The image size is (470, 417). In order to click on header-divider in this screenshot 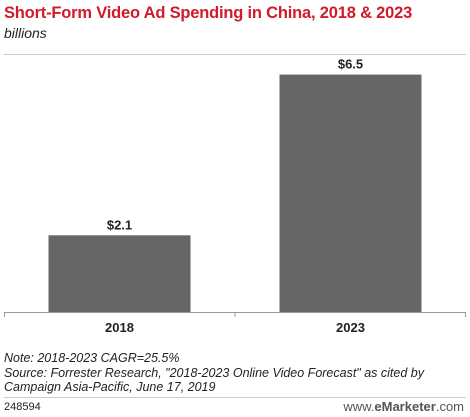, I will do `click(235, 54)`.